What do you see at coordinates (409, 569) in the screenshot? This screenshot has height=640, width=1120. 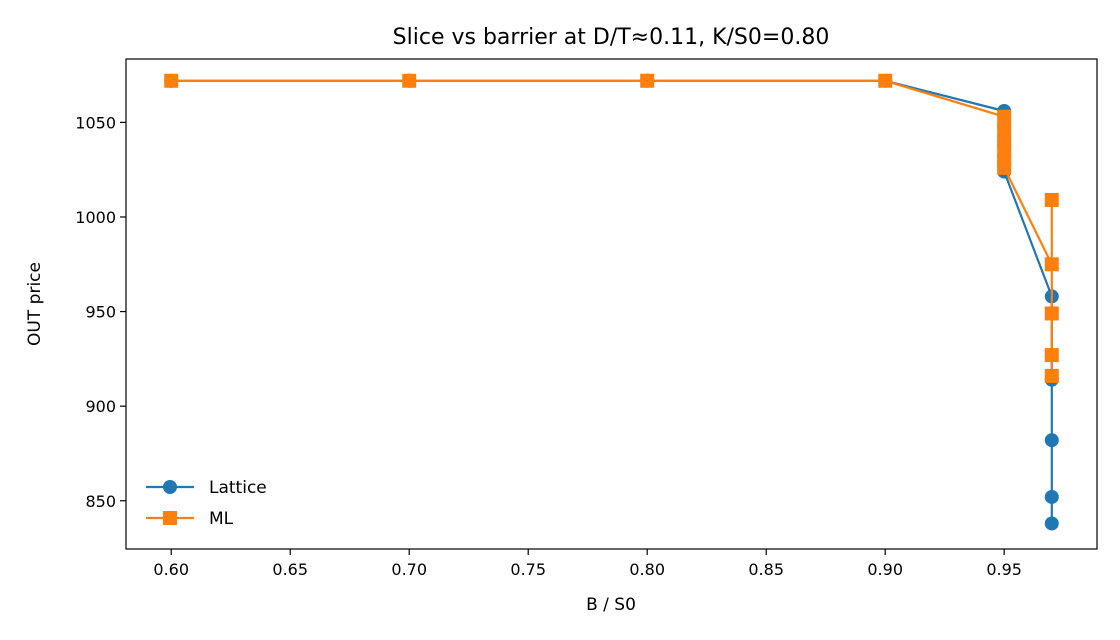 I see `x-tick-label: 0.70` at bounding box center [409, 569].